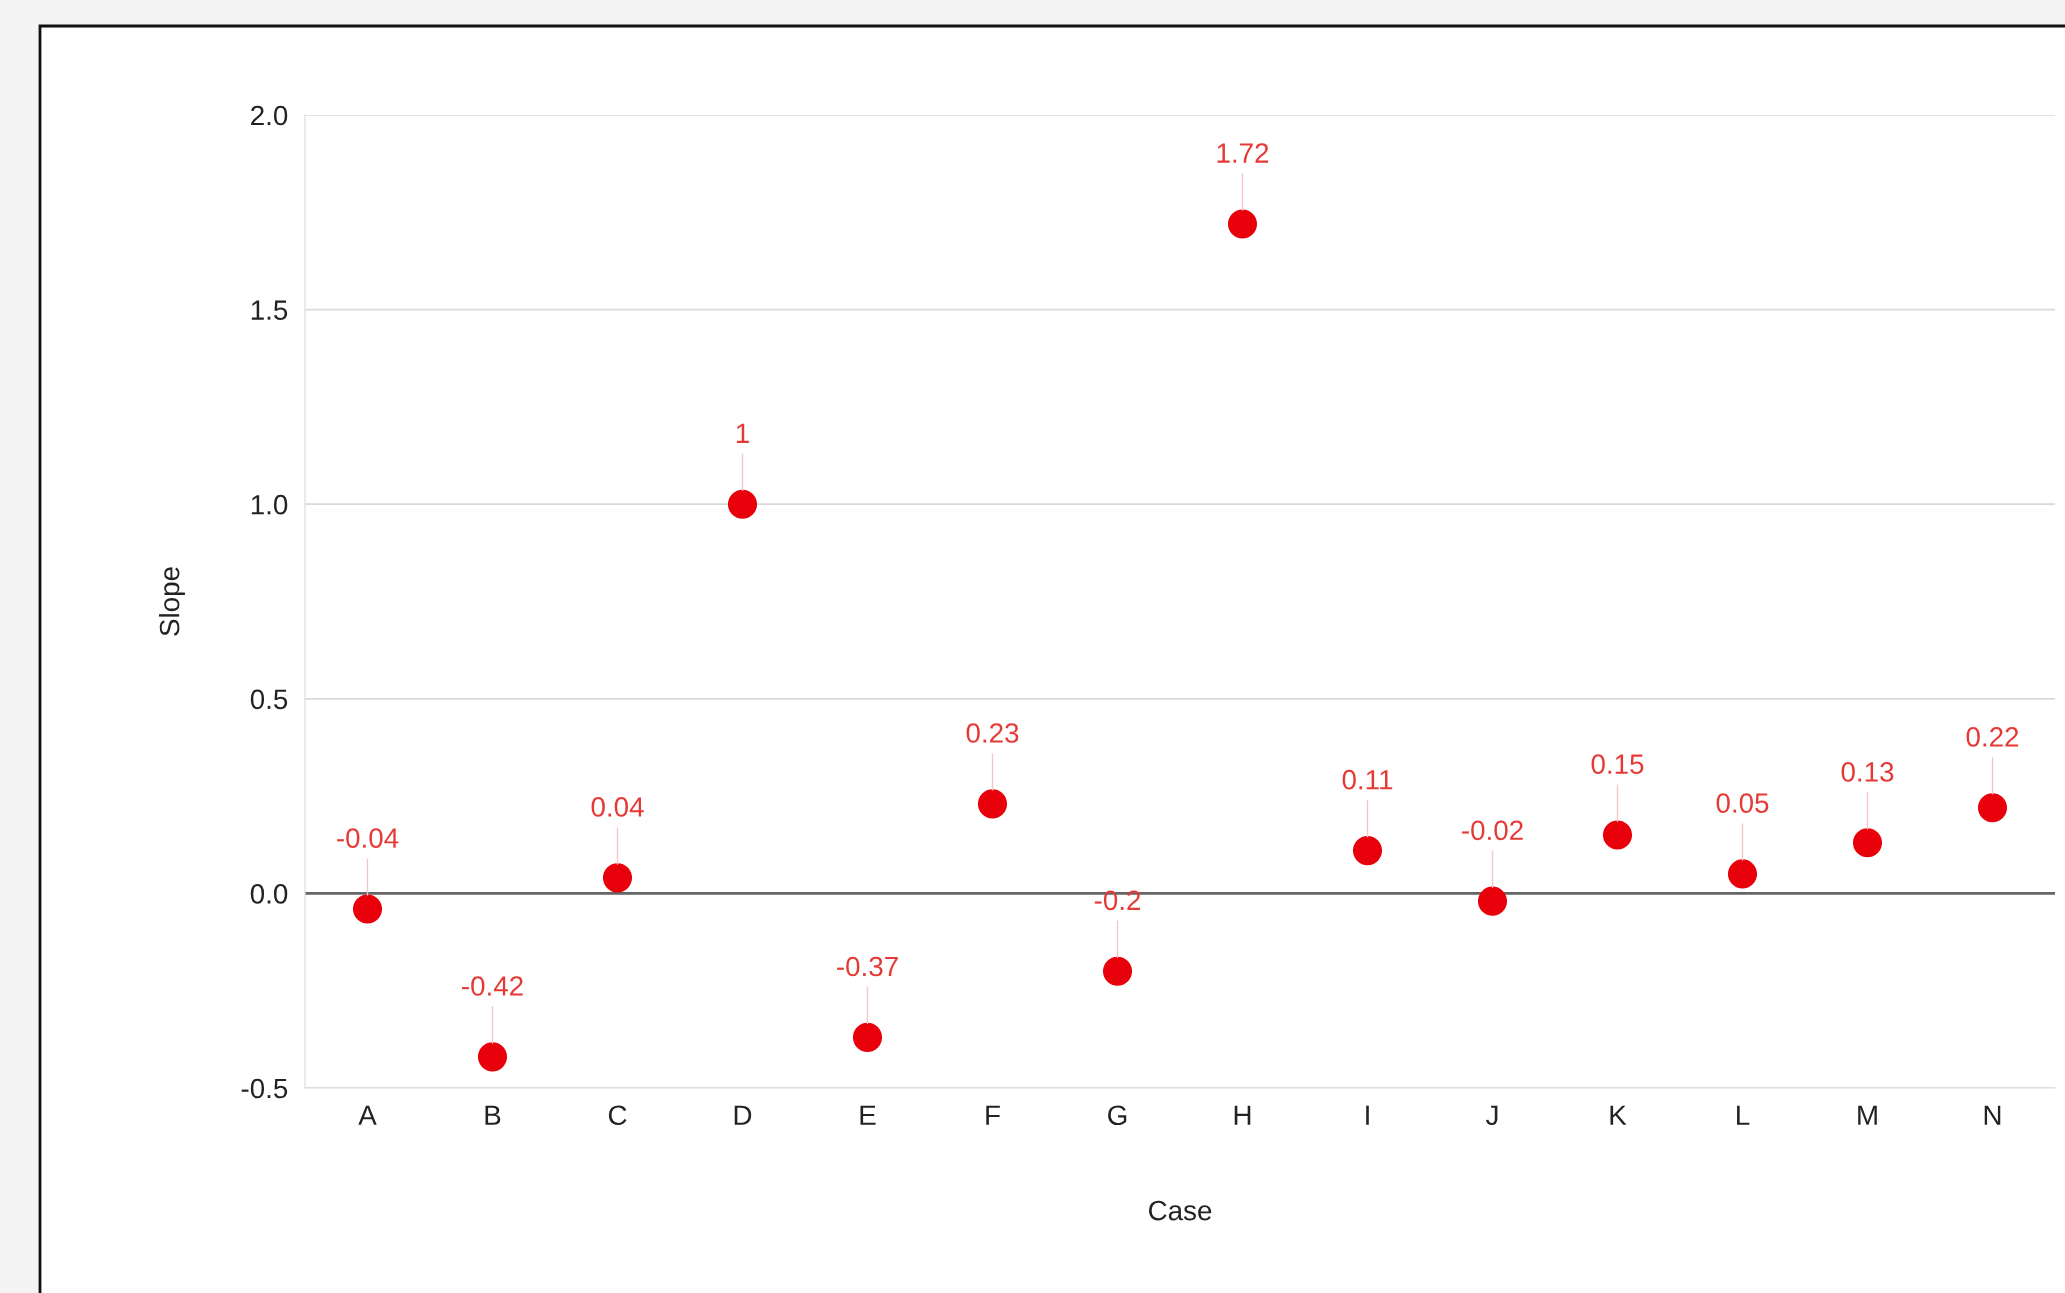  Describe the element at coordinates (269, 310) in the screenshot. I see `y-tick-label: 1.5` at that location.